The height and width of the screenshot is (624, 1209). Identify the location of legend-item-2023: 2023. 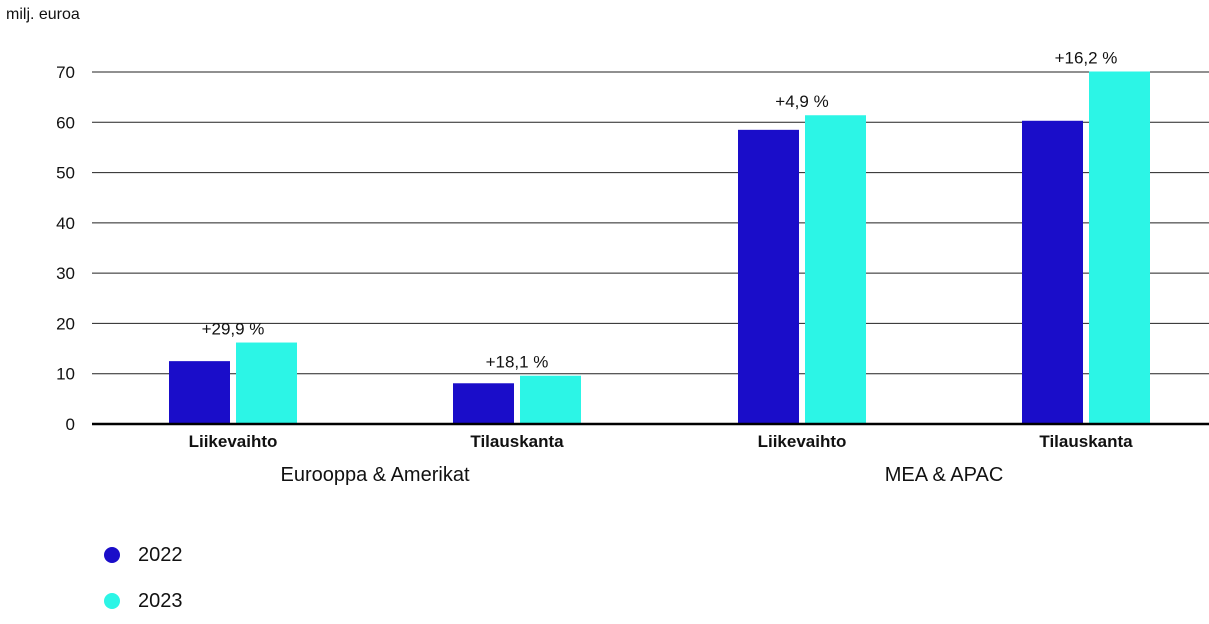
(143, 601).